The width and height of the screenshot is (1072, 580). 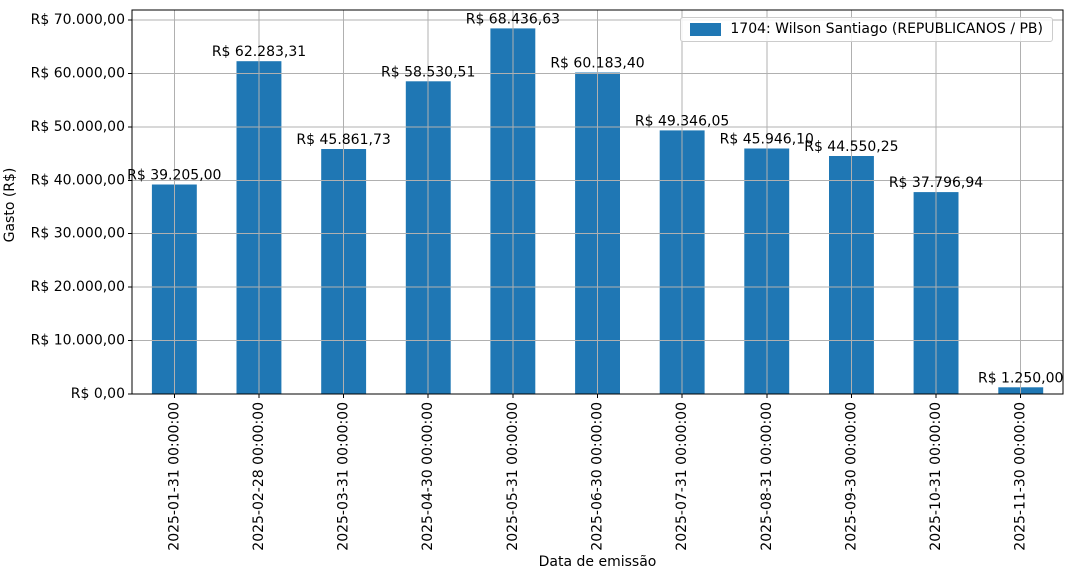 What do you see at coordinates (936, 476) in the screenshot?
I see `x-tick-label: 2025-10-31 00:00:00` at bounding box center [936, 476].